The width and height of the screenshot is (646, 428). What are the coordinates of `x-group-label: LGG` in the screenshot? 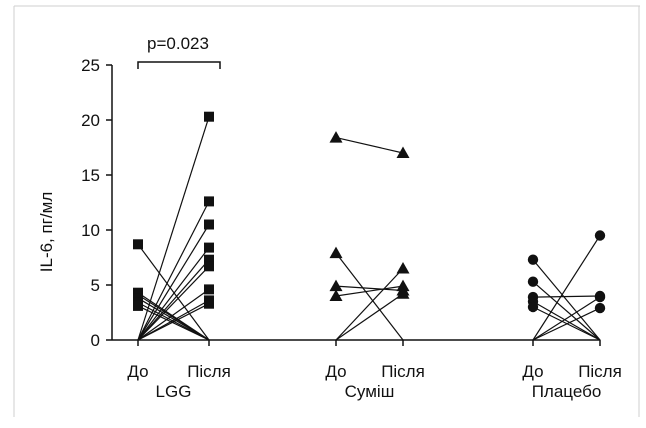 It's located at (174, 391).